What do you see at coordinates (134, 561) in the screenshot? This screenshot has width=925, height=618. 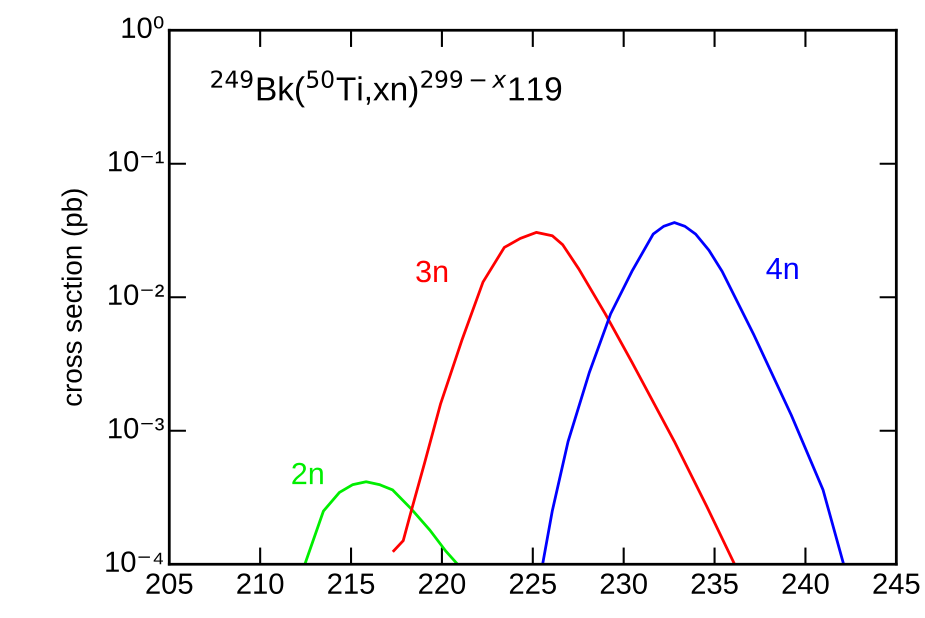 I see `y-tick-label: 10⁻⁴` at bounding box center [134, 561].